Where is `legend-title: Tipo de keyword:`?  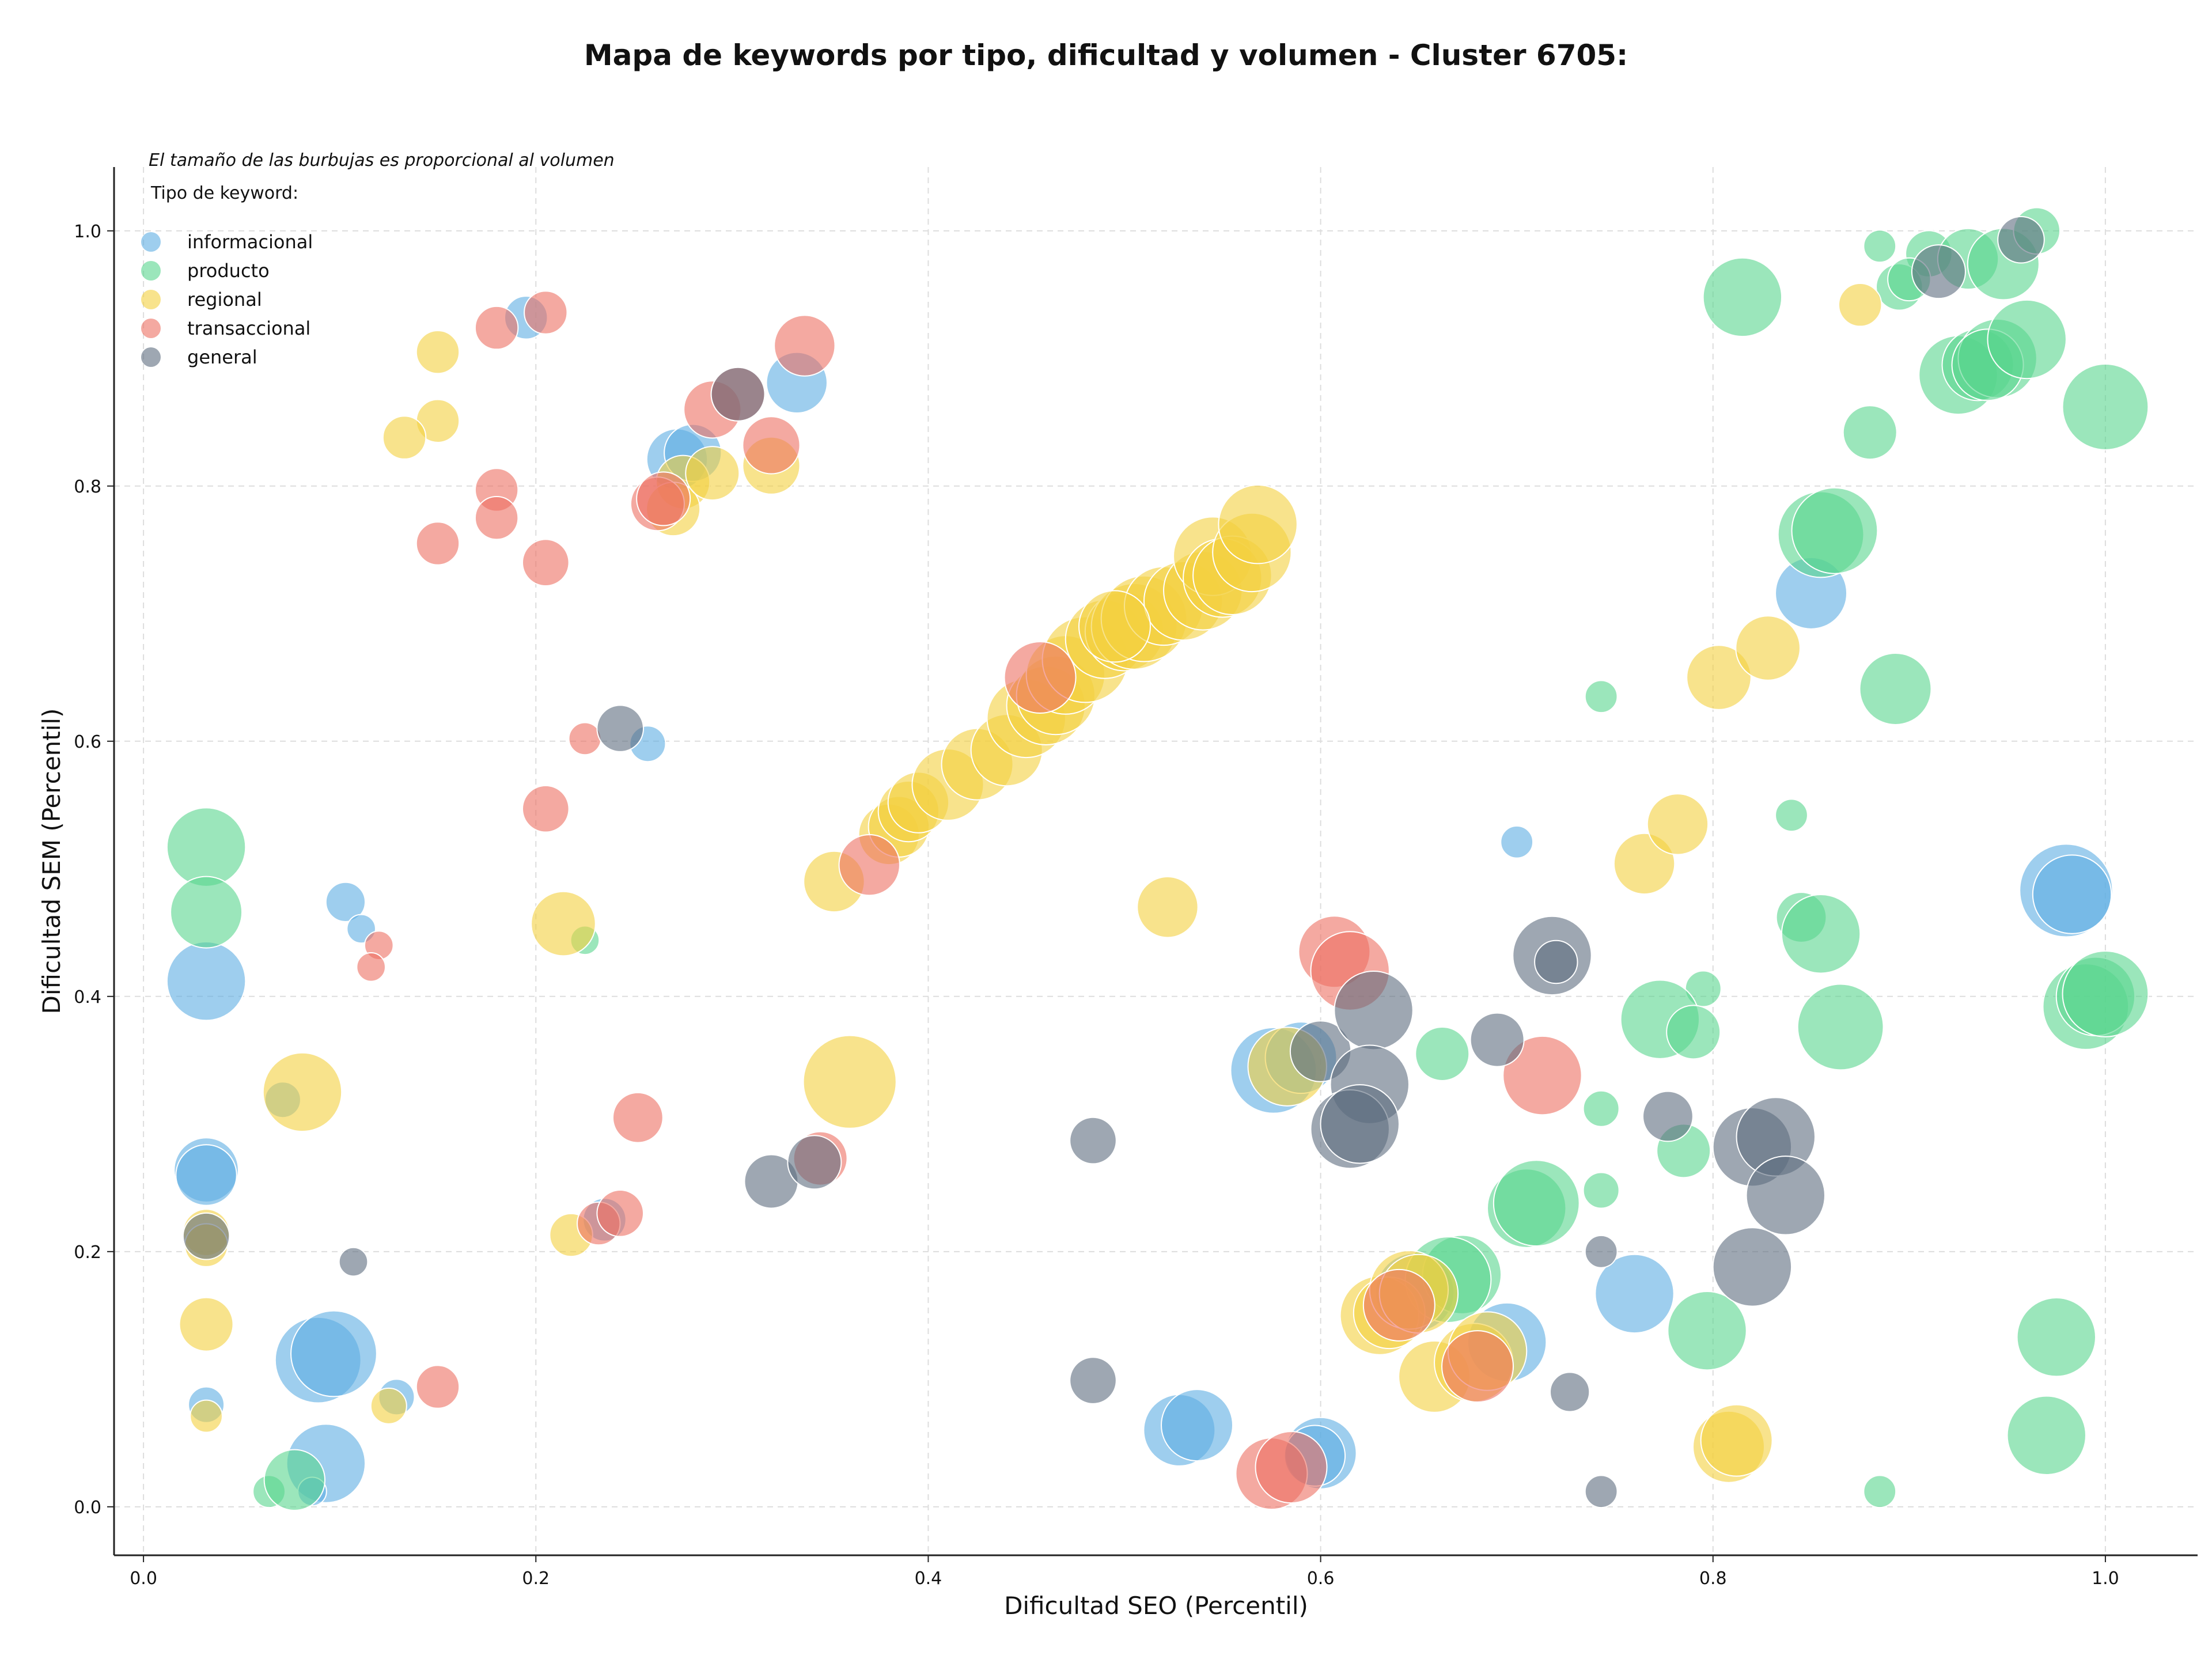 legend-title: Tipo de keyword: is located at coordinates (224, 193).